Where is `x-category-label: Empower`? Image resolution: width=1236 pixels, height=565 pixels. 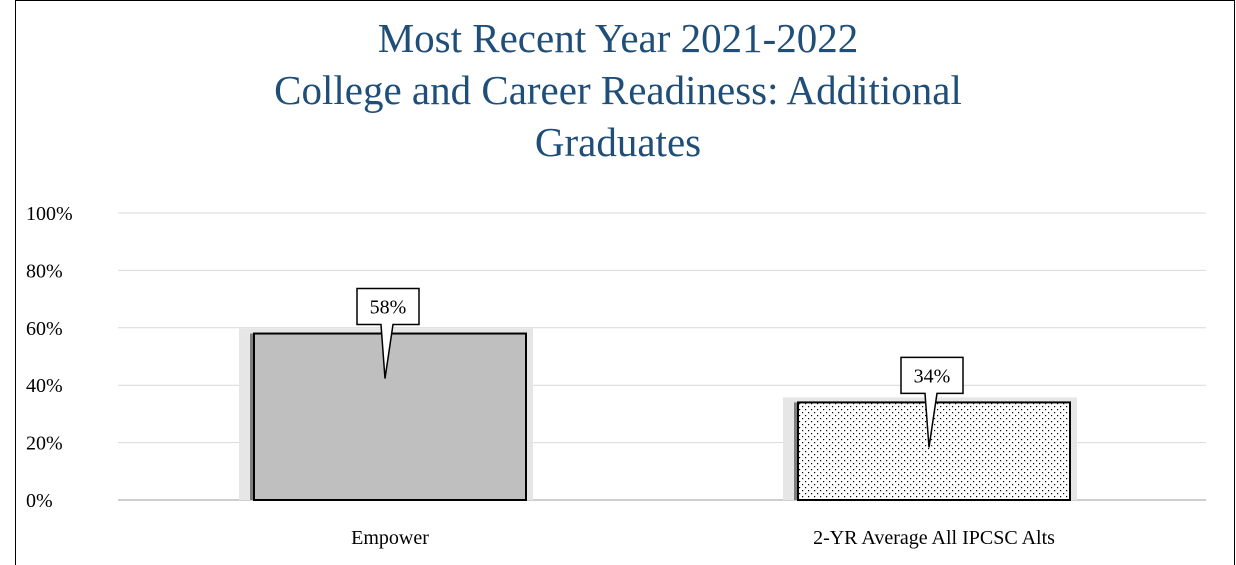 x-category-label: Empower is located at coordinates (390, 538).